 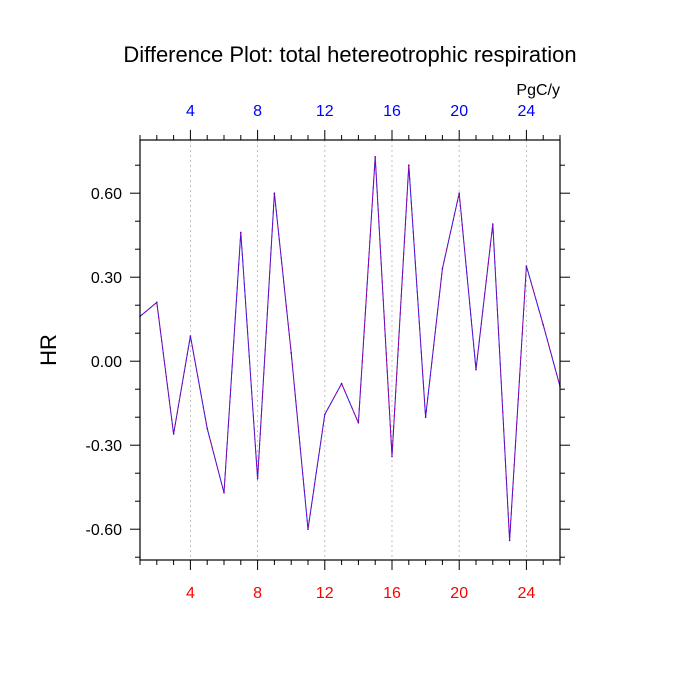 I want to click on y-tick-label: -0.60, so click(x=104, y=530).